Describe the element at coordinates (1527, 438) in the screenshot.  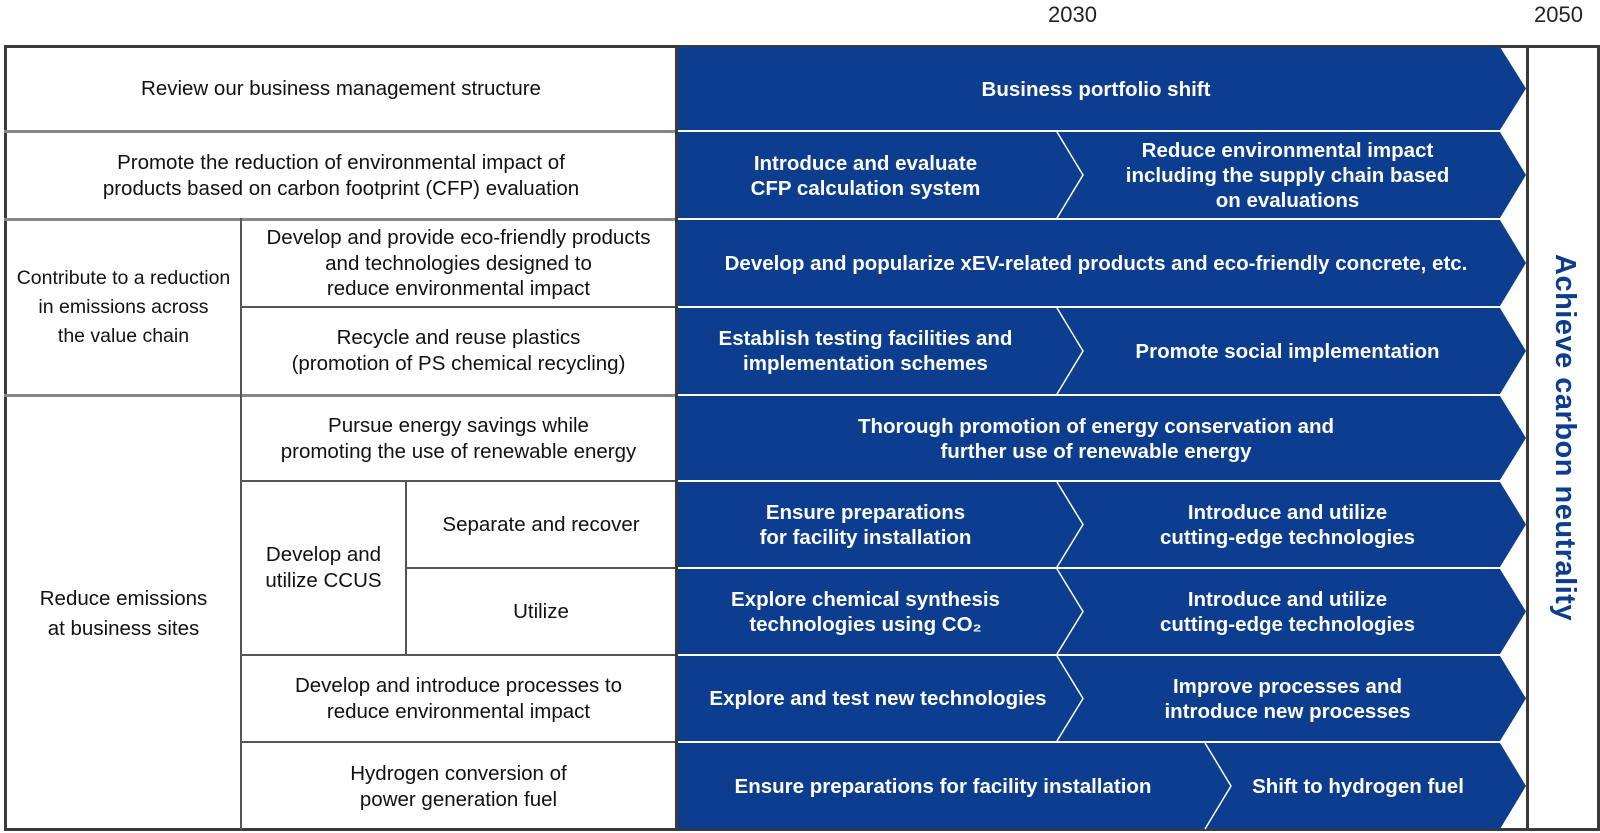
I see `goal-divider` at that location.